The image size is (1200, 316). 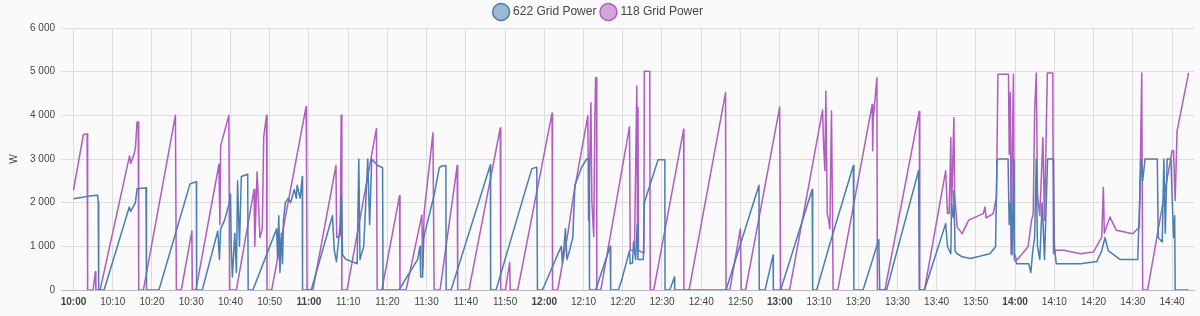 What do you see at coordinates (387, 301) in the screenshot?
I see `x-tick-label: 11:20` at bounding box center [387, 301].